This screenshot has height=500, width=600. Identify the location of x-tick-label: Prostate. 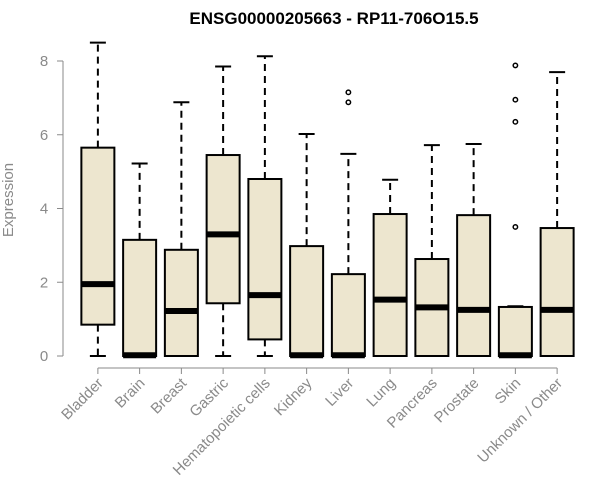
(457, 401).